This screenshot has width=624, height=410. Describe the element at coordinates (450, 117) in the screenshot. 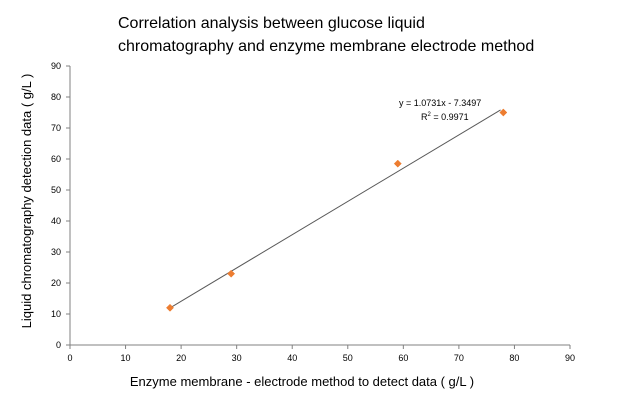

I see `r-squared-value: = 0.9971` at that location.